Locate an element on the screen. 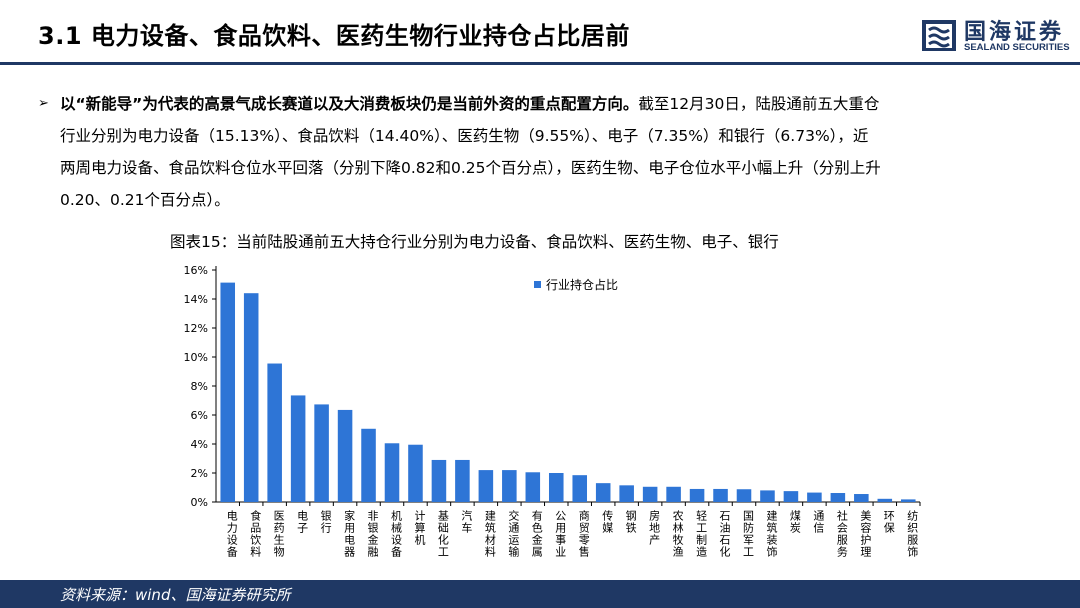 Image resolution: width=1080 pixels, height=608 pixels. x-tick-label: 有色金属 is located at coordinates (536, 533).